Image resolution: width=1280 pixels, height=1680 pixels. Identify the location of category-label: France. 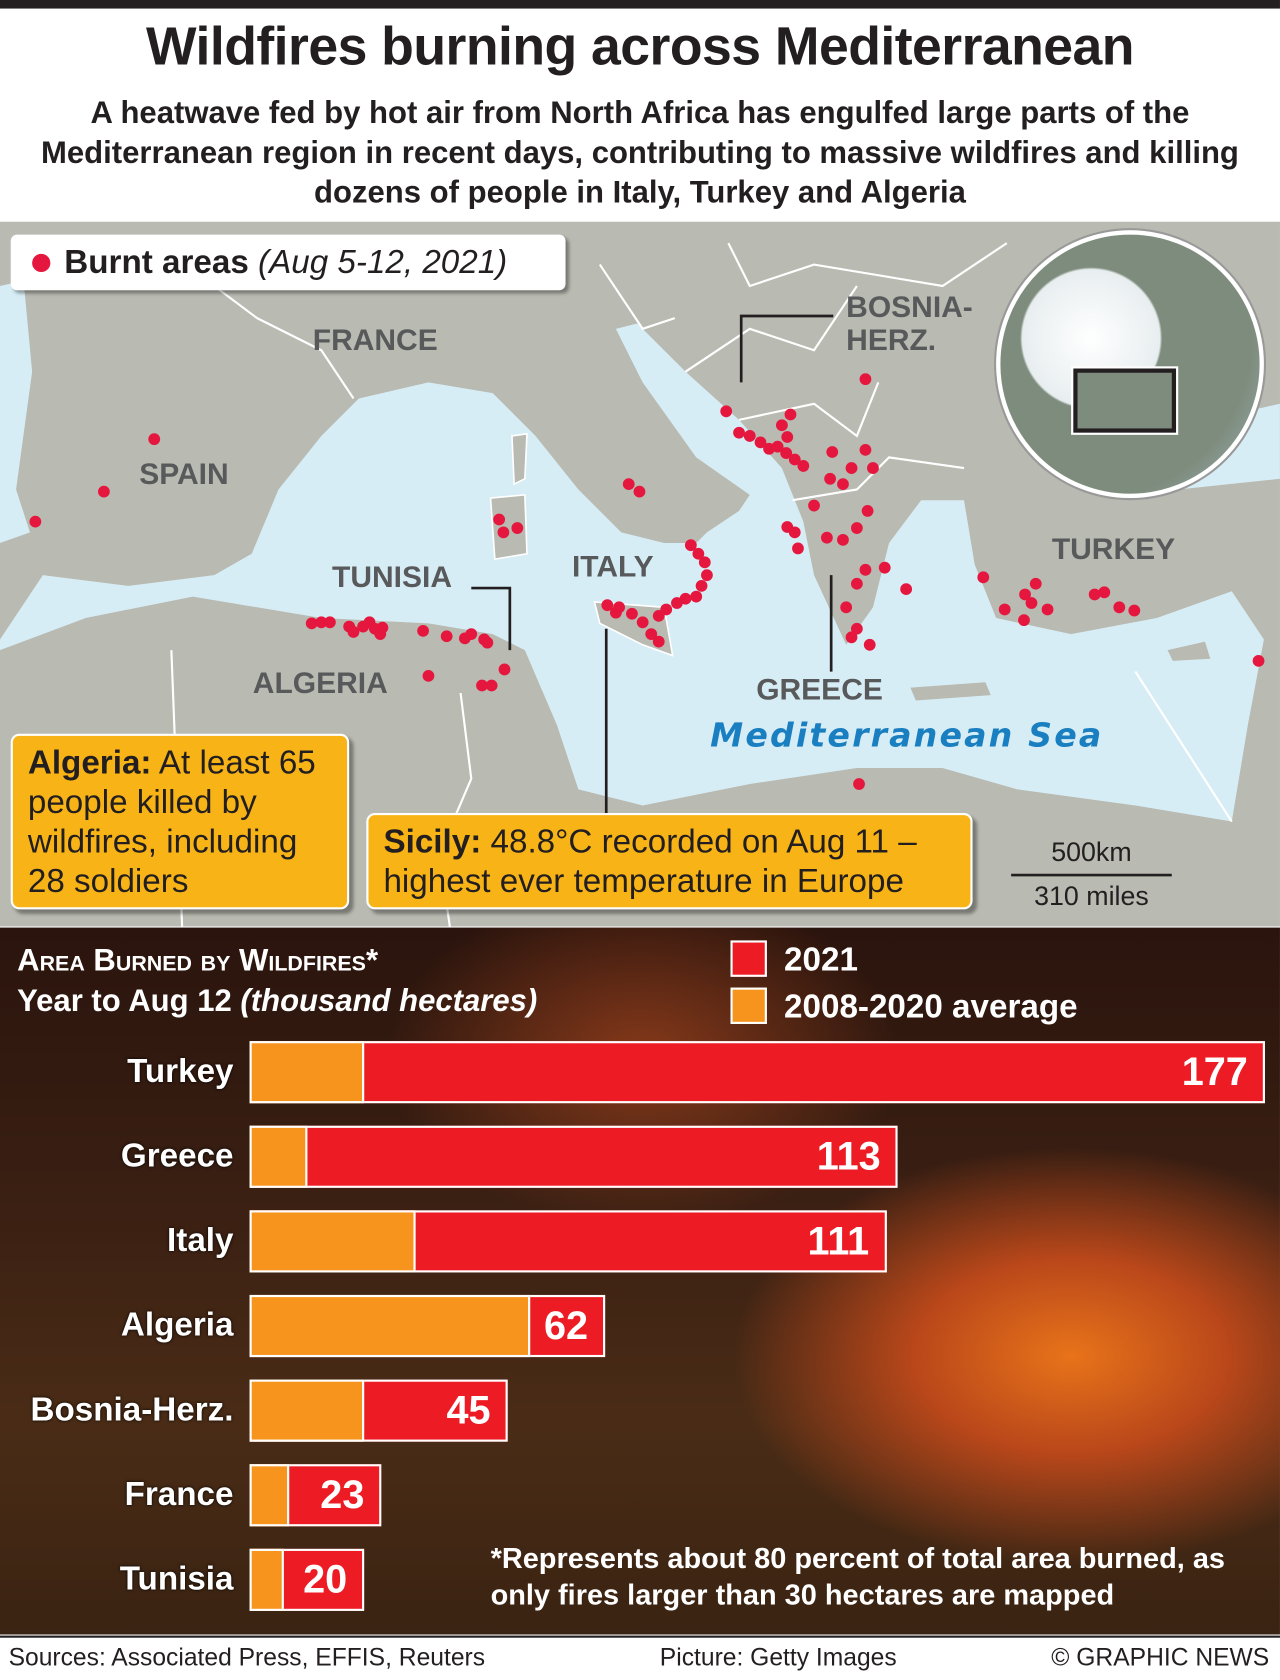
(179, 1493).